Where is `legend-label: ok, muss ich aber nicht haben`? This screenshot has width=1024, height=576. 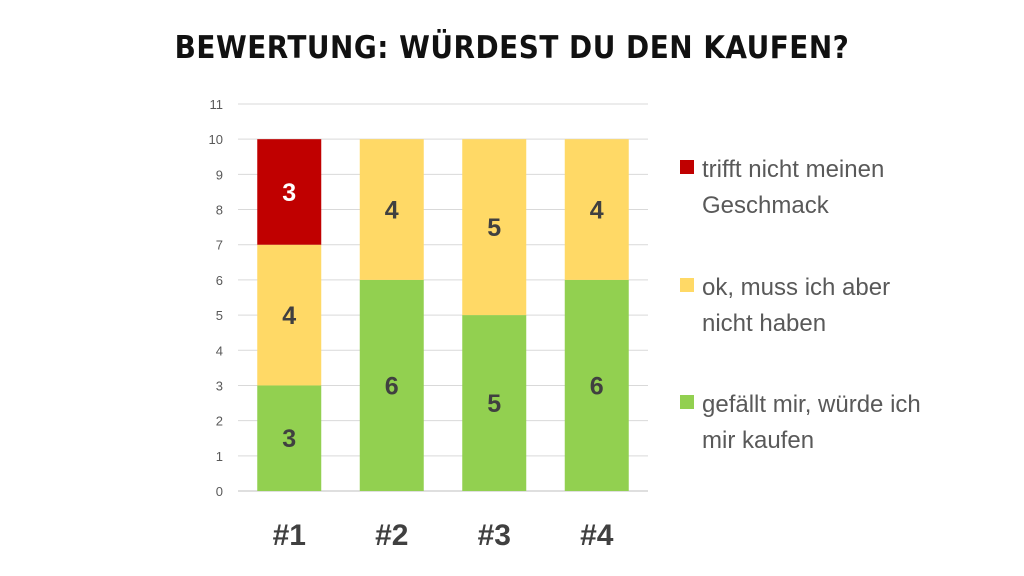 legend-label: ok, muss ich aber nicht haben is located at coordinates (796, 305).